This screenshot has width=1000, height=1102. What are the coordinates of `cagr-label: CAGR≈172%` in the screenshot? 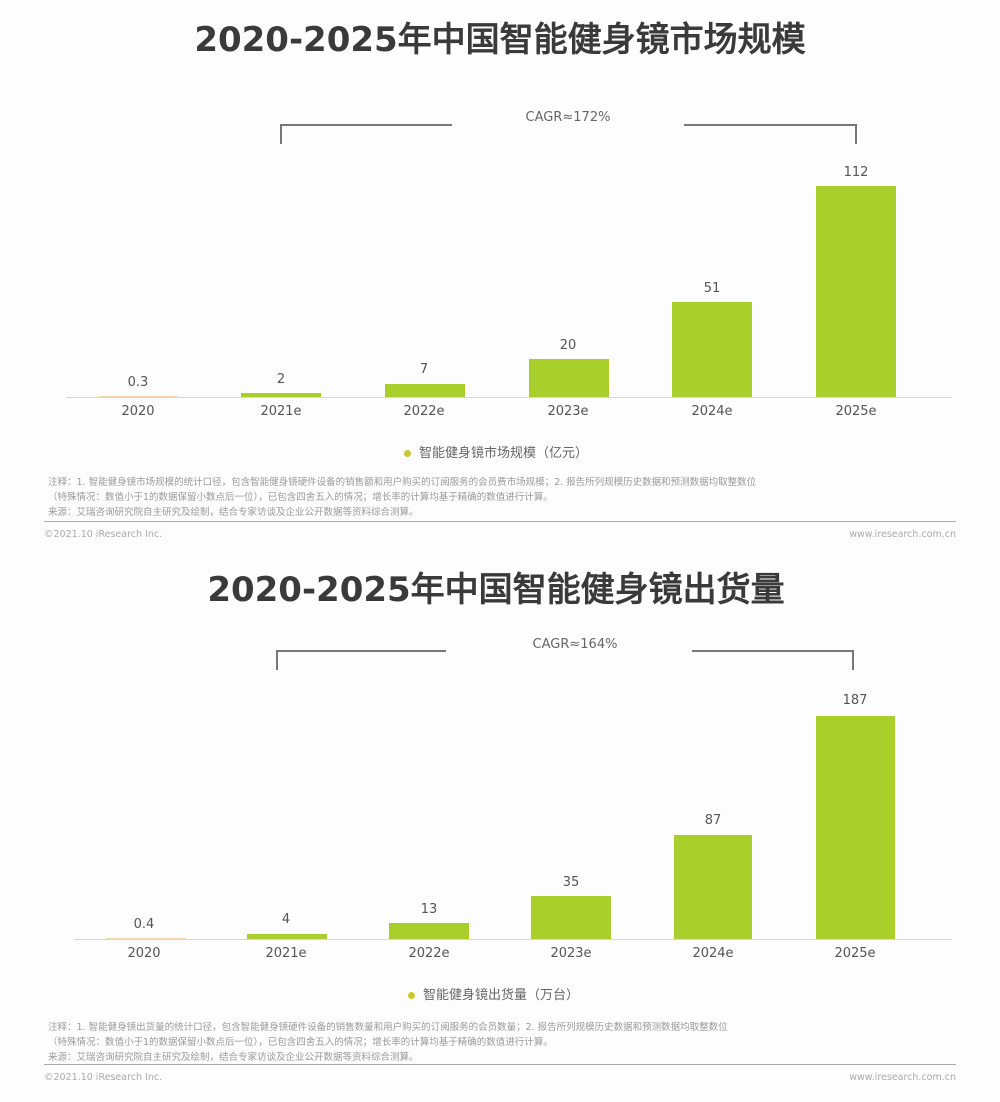 It's located at (568, 117).